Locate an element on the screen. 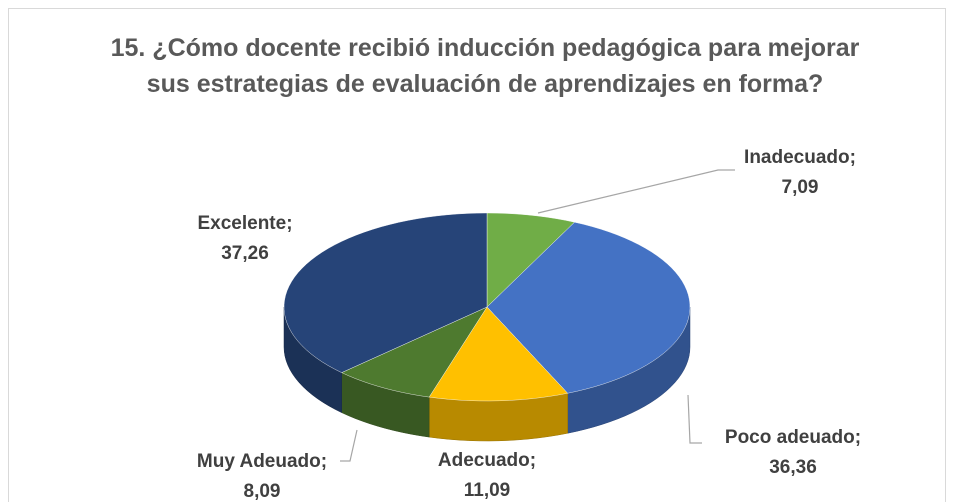  data-label-value: 11,09 is located at coordinates (487, 490).